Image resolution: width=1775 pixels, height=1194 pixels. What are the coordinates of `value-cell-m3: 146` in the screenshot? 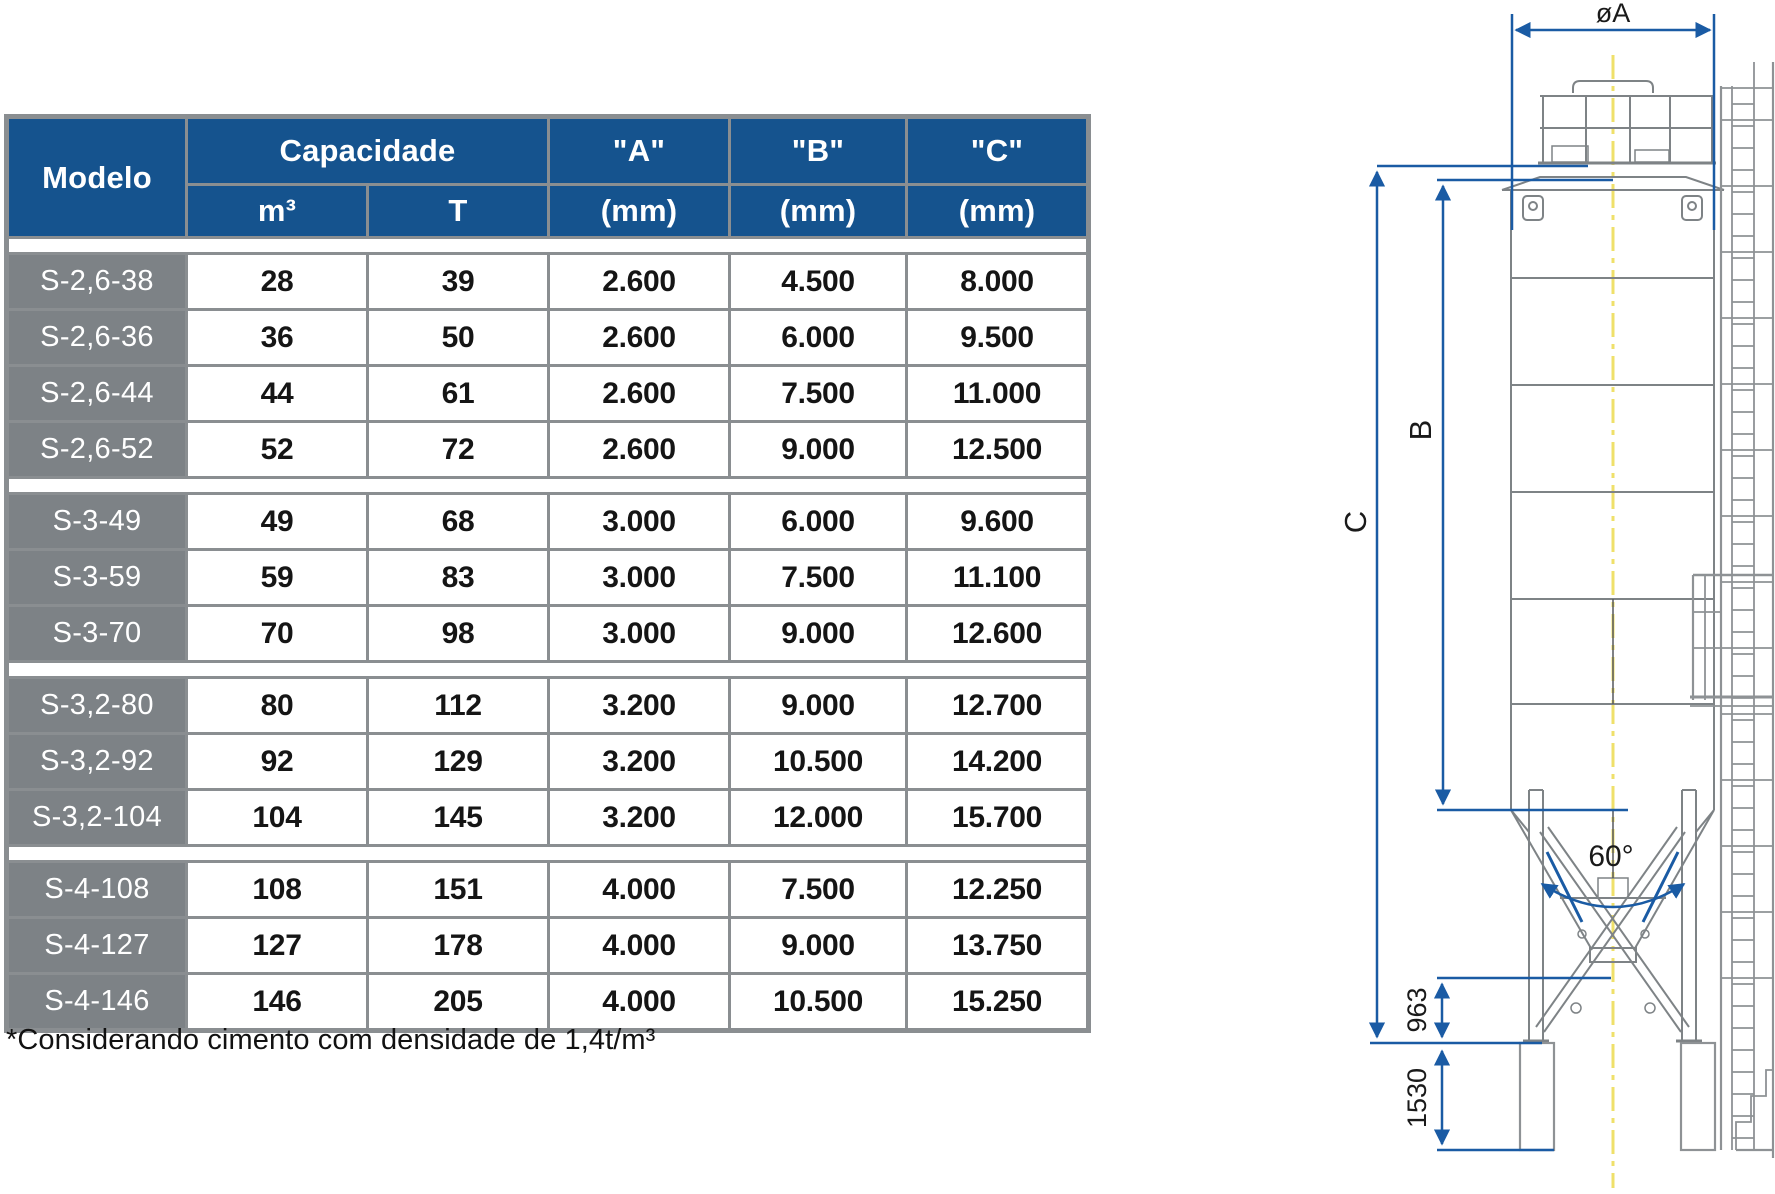 It's located at (277, 1001).